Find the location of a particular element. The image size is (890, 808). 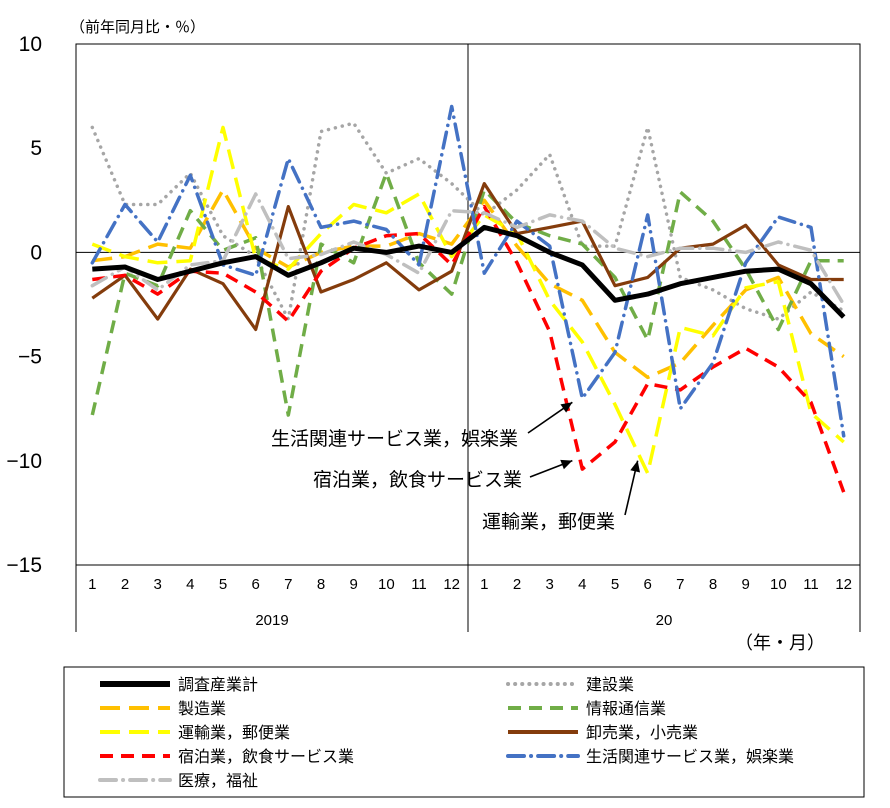

series-7-legend-label: 生活関連サービス業，娯楽業 is located at coordinates (690, 756).